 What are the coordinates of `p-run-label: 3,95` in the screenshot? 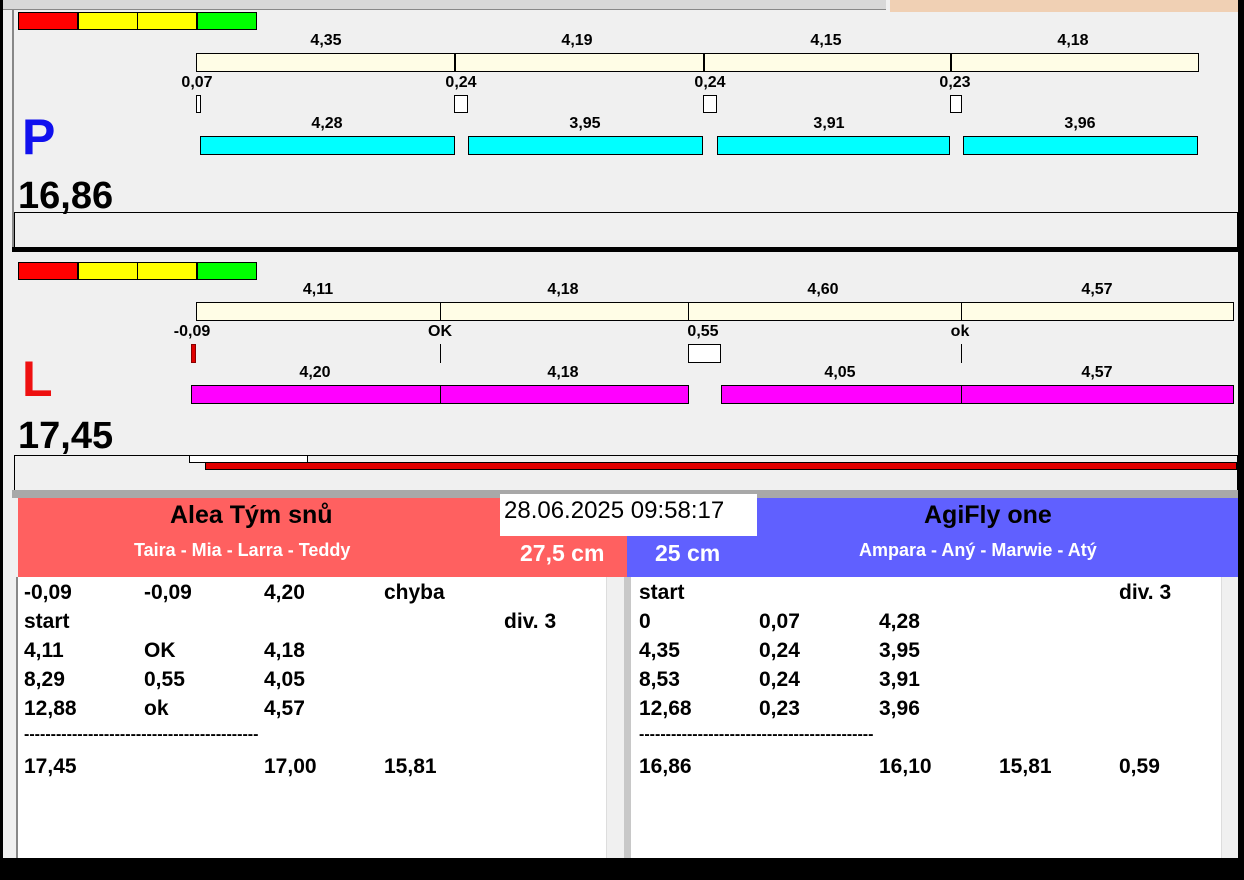 It's located at (585, 123).